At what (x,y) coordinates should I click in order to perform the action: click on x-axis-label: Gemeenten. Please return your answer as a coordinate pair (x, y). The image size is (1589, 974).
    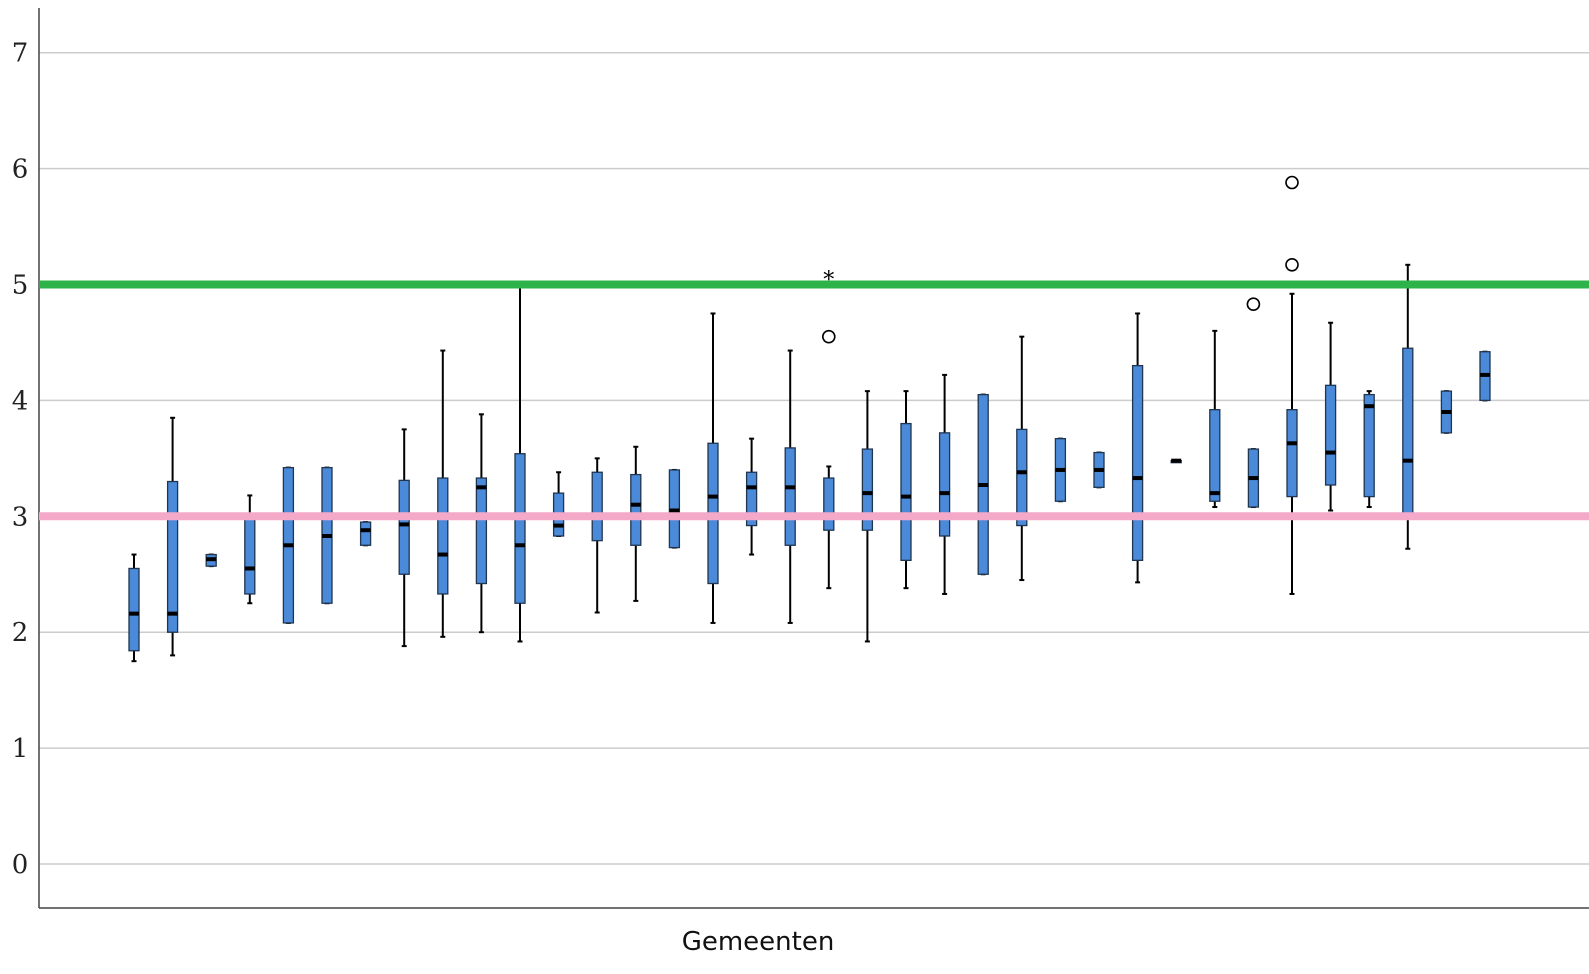
    Looking at the image, I should click on (758, 942).